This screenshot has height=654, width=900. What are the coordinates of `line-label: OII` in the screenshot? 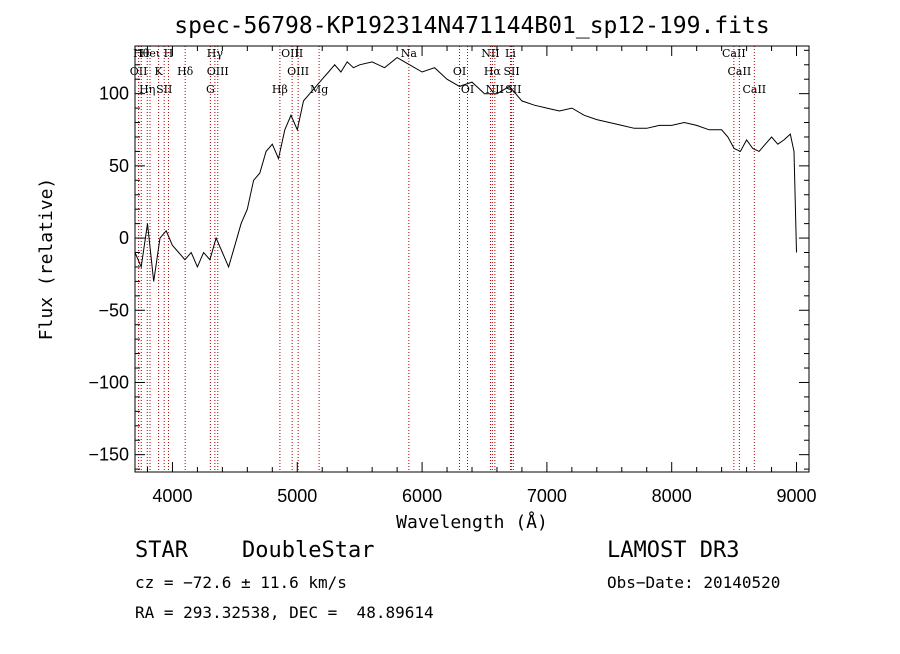 It's located at (139, 71).